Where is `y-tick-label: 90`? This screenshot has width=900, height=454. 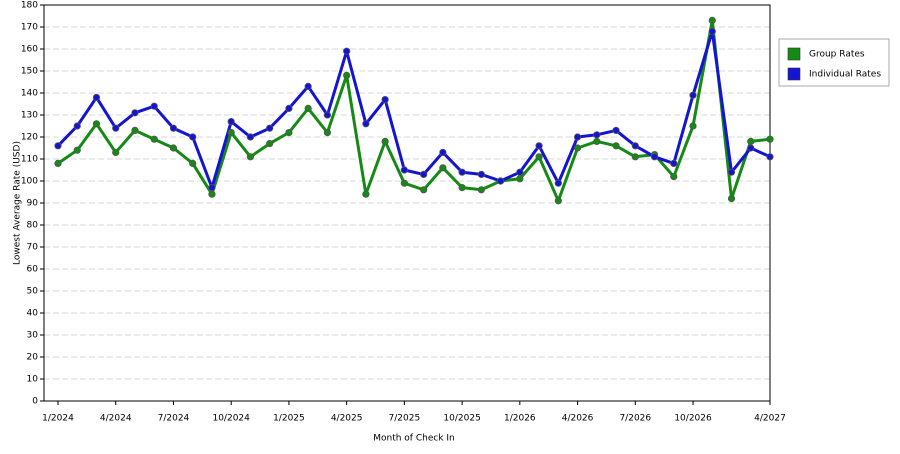
y-tick-label: 90 is located at coordinates (33, 204).